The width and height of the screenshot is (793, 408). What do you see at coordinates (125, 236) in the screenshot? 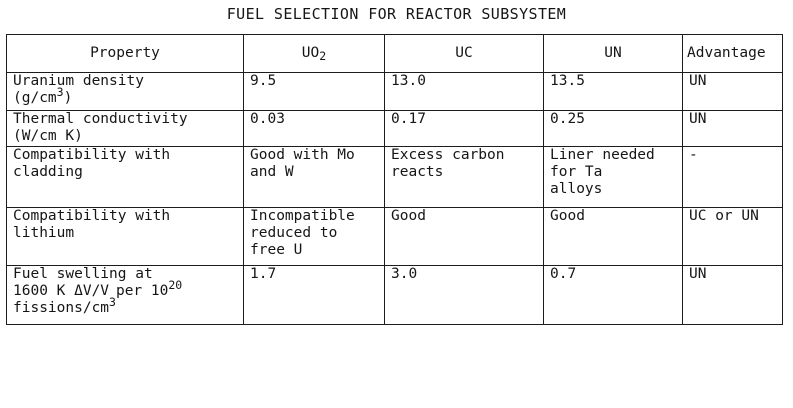
I see `cell-property: Compatibility with lithium` at bounding box center [125, 236].